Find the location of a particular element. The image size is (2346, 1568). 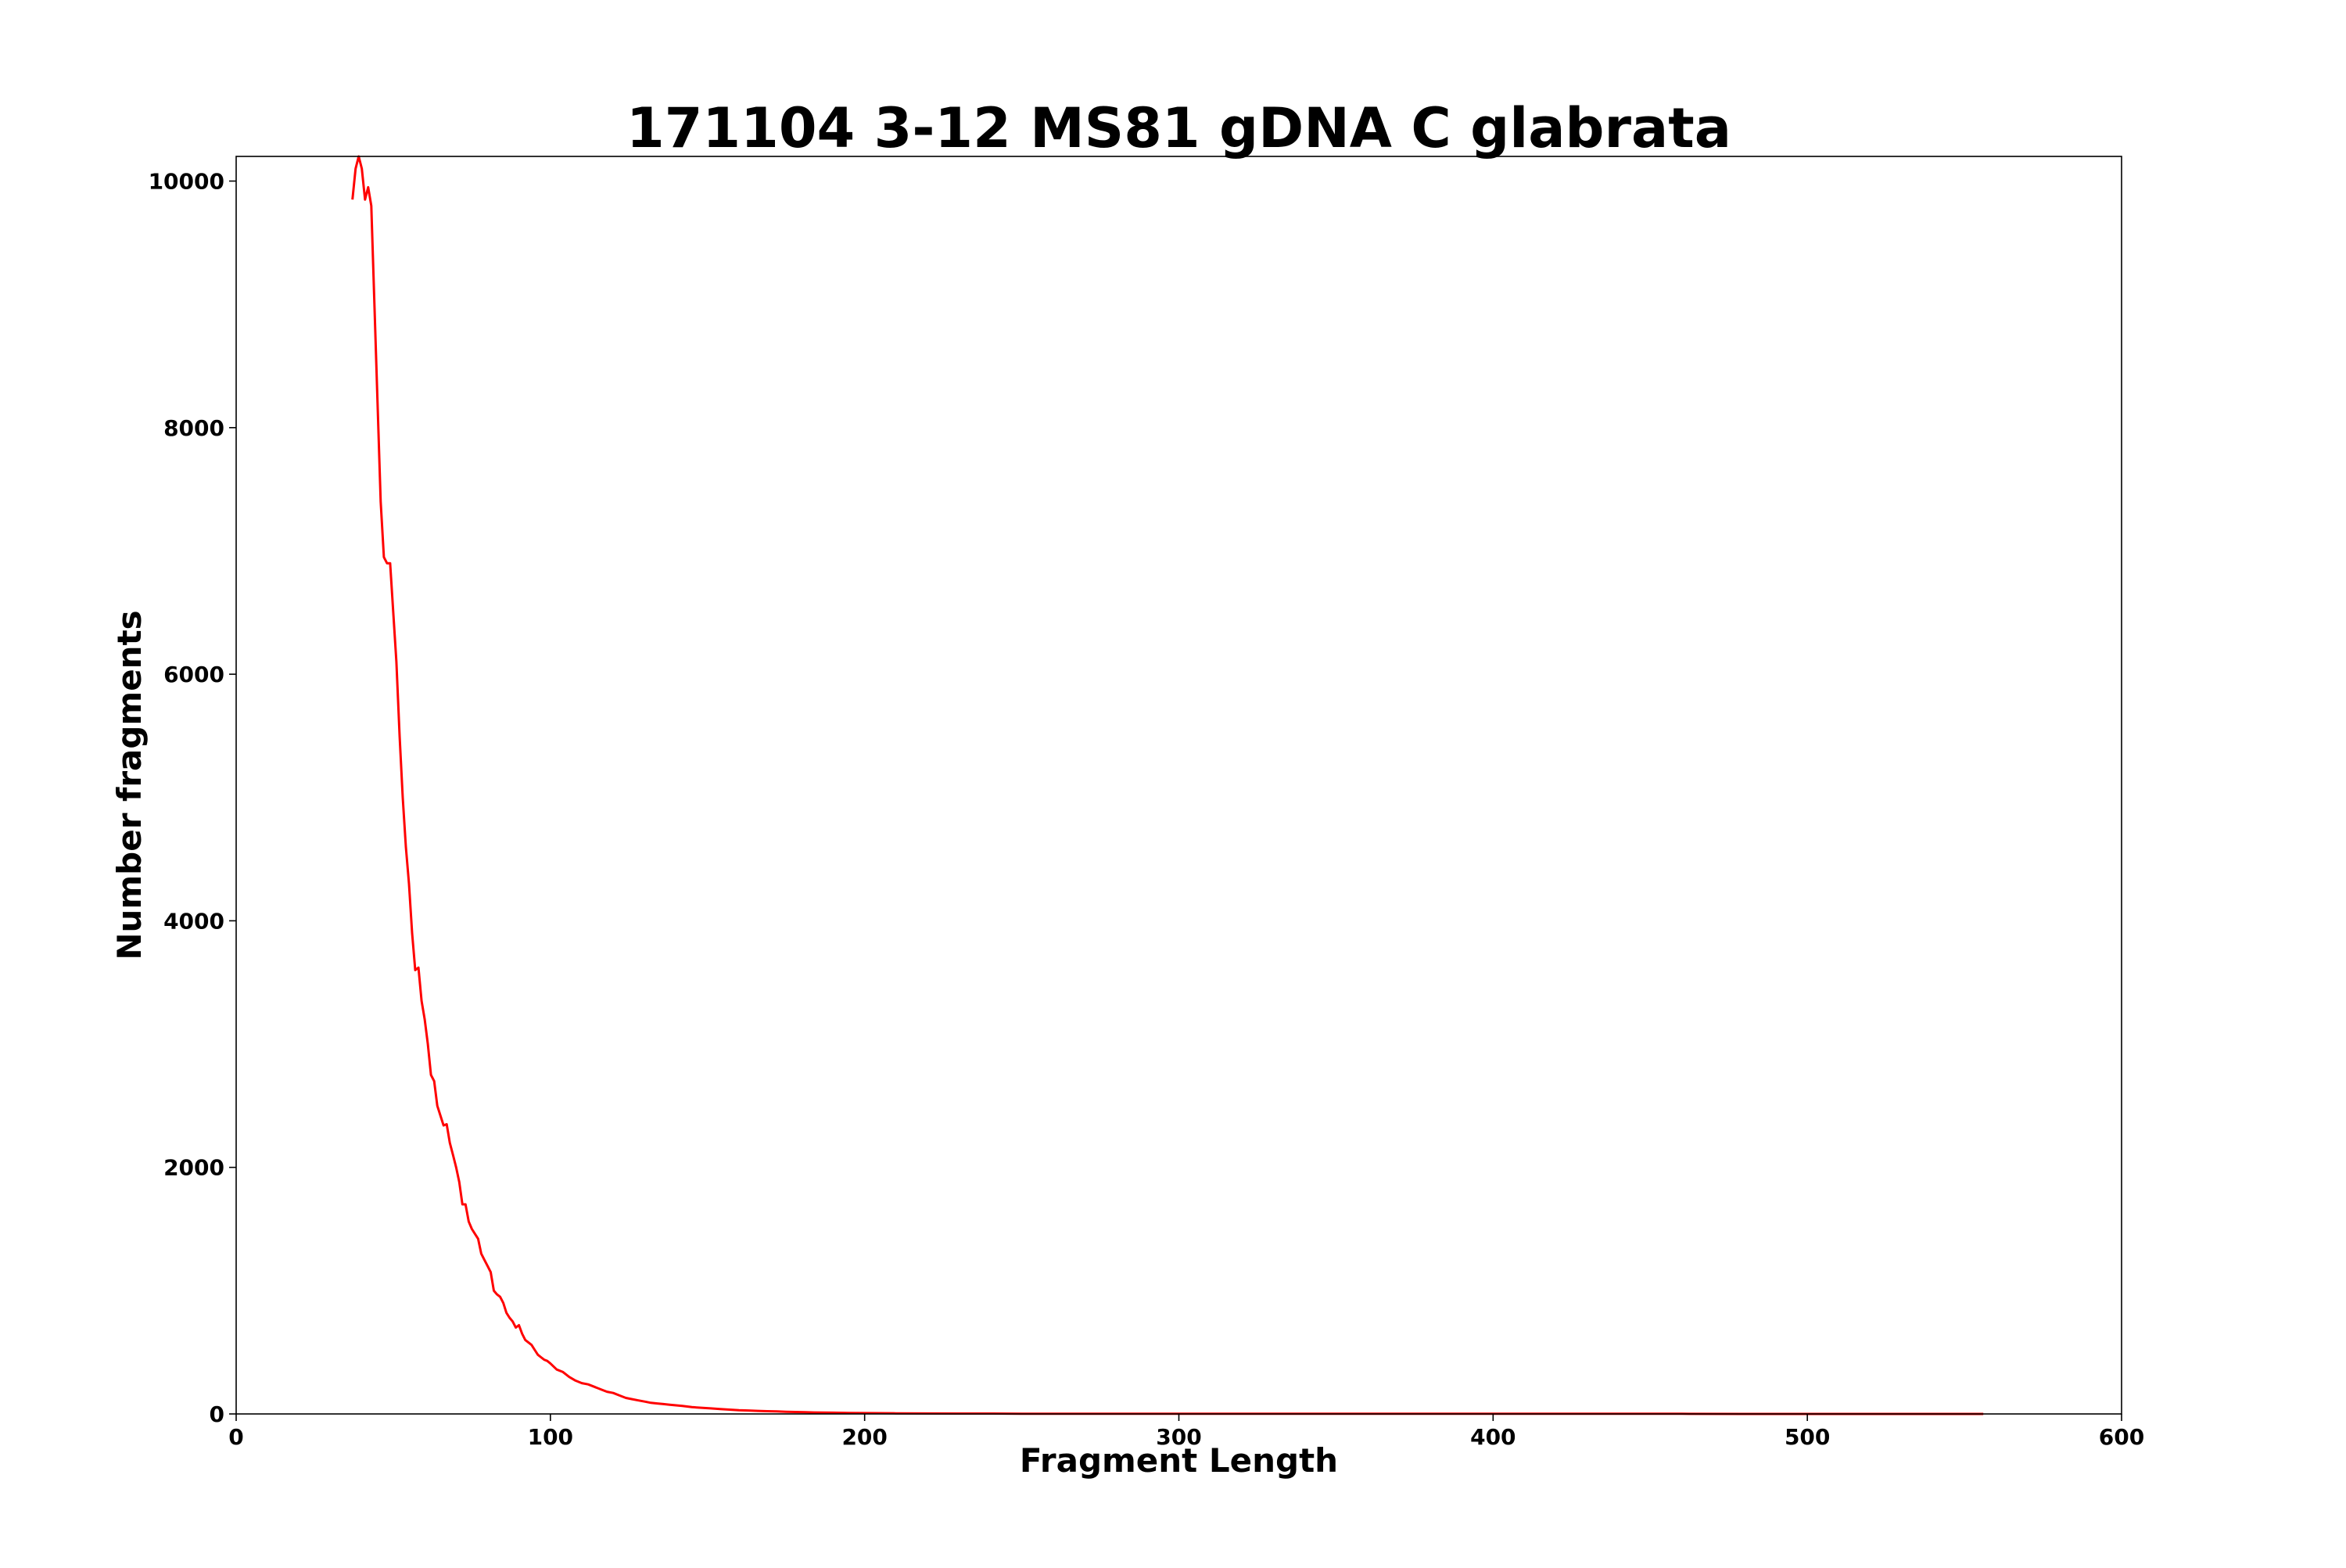

x-tick-label: 500 is located at coordinates (1808, 1437).